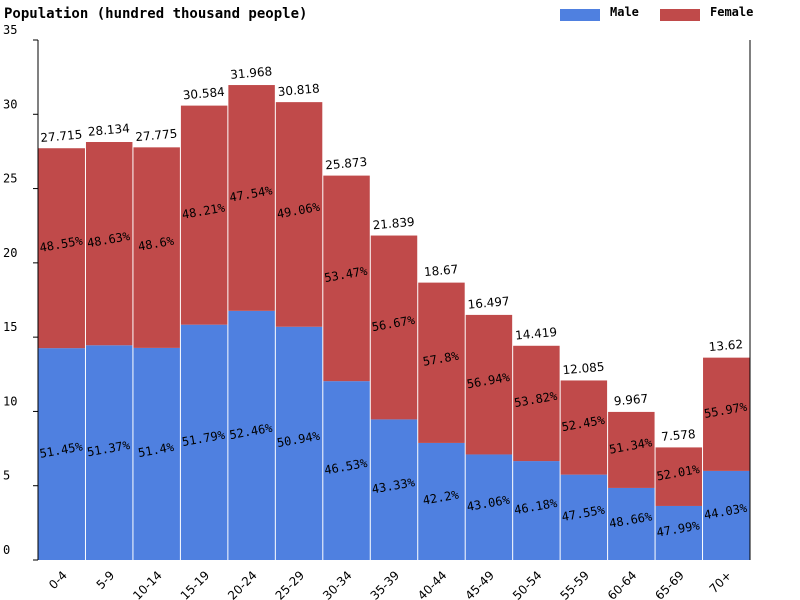  What do you see at coordinates (251, 73) in the screenshot?
I see `total-label: 31.968` at bounding box center [251, 73].